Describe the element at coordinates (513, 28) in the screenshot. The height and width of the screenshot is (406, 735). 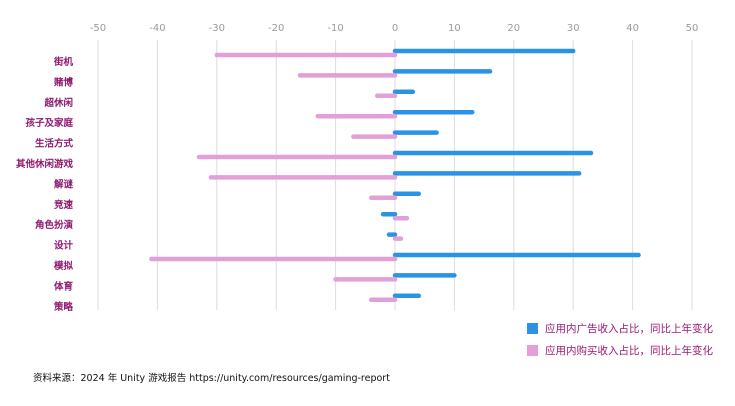
I see `x-tick-label: 20` at that location.